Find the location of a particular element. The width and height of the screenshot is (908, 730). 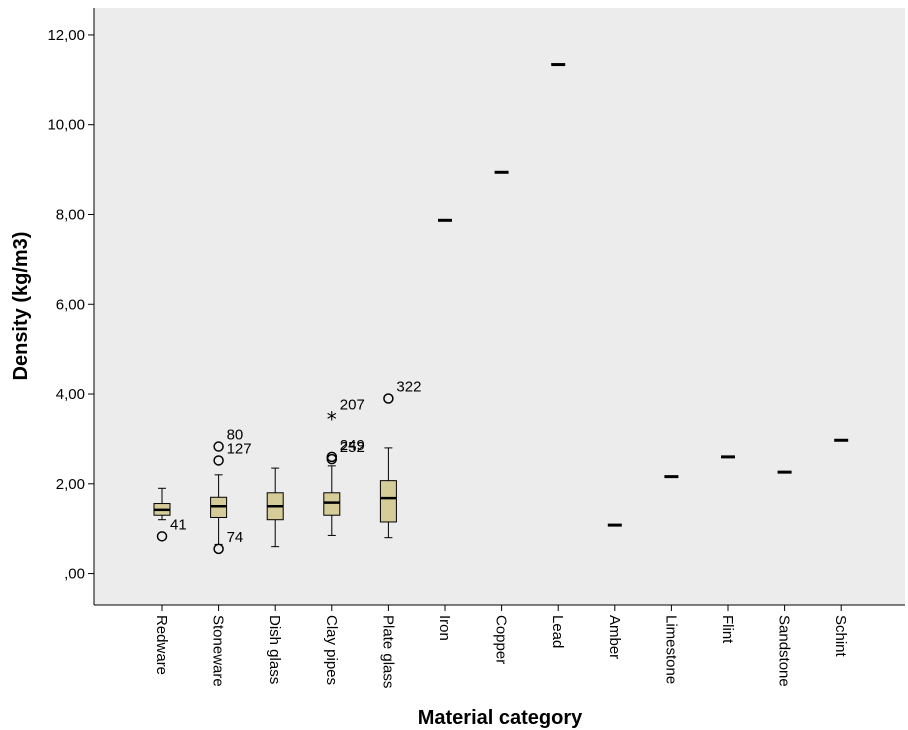

y-axis-title: Density (kg/m3) is located at coordinates (21, 306).